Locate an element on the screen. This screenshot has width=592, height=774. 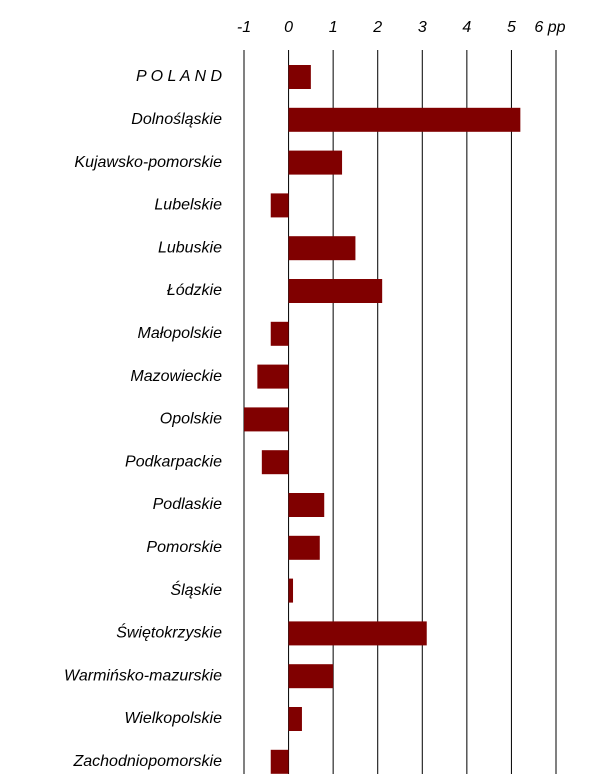
y-tick-label: Lubuskie is located at coordinates (190, 247).